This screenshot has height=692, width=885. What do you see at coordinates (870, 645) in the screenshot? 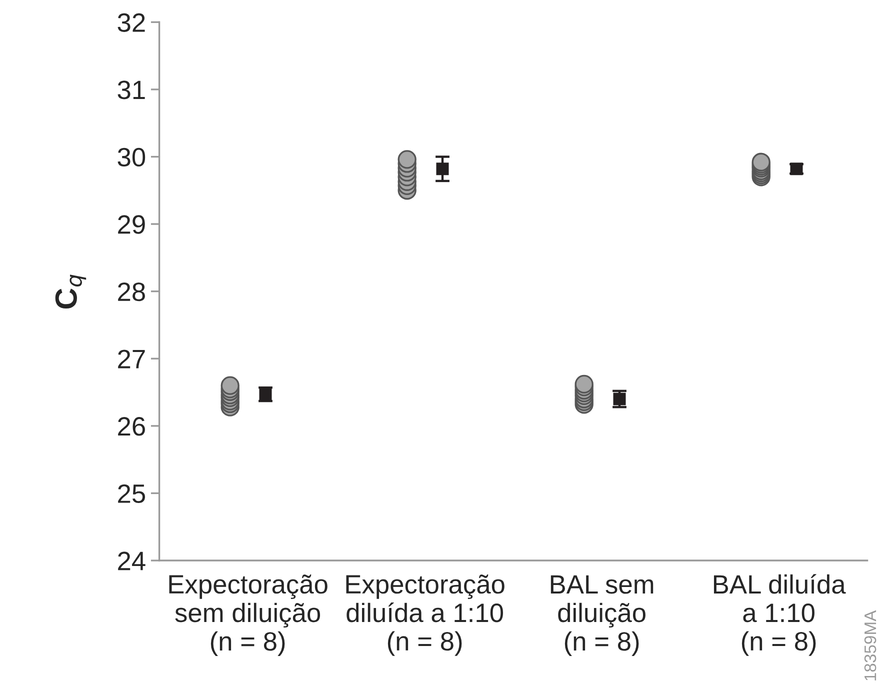
I see `text: 18359MA` at bounding box center [870, 645].